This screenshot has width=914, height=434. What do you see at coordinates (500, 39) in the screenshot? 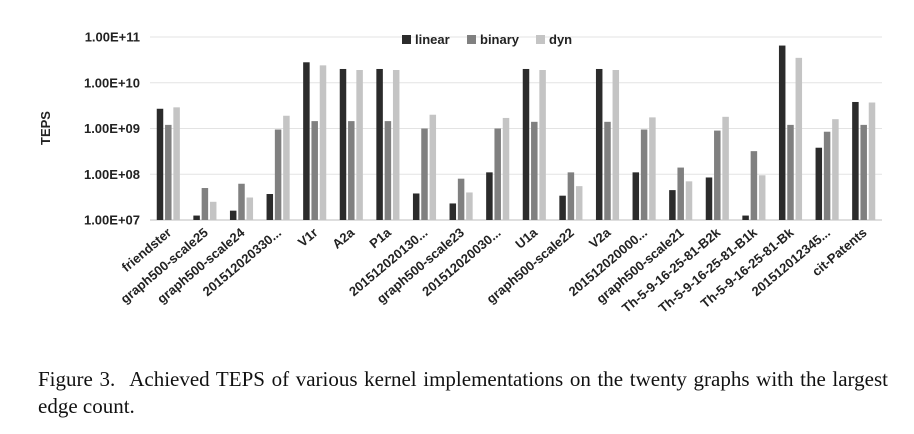
I see `legend-label-binary: binary` at bounding box center [500, 39].